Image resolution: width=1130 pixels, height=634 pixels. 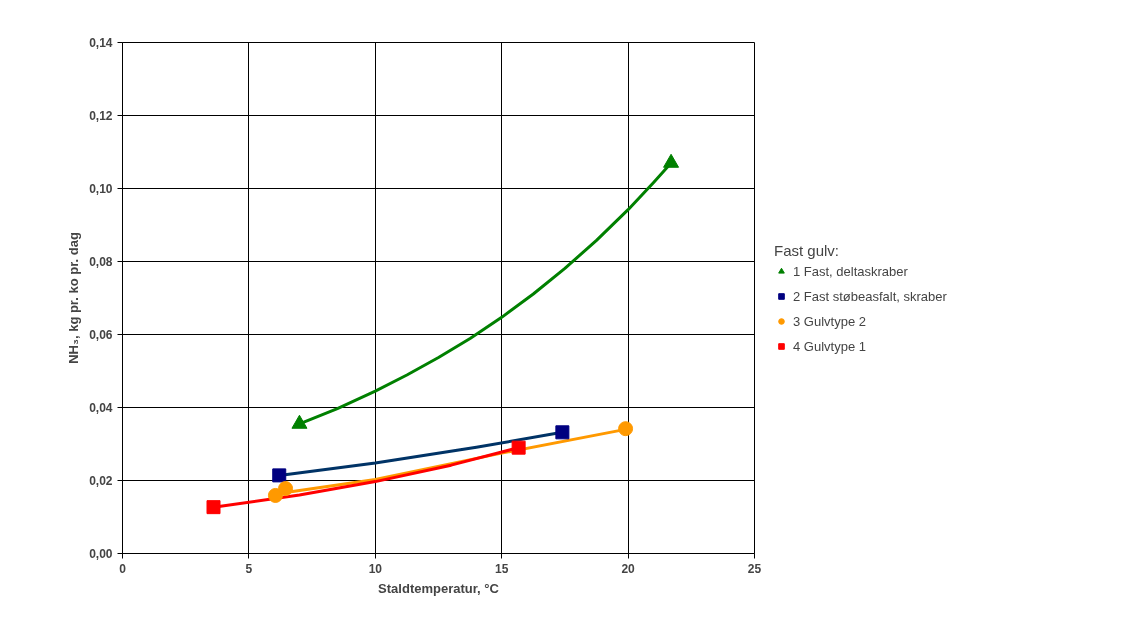 What do you see at coordinates (101, 43) in the screenshot?
I see `y-tick-label: 0,14` at bounding box center [101, 43].